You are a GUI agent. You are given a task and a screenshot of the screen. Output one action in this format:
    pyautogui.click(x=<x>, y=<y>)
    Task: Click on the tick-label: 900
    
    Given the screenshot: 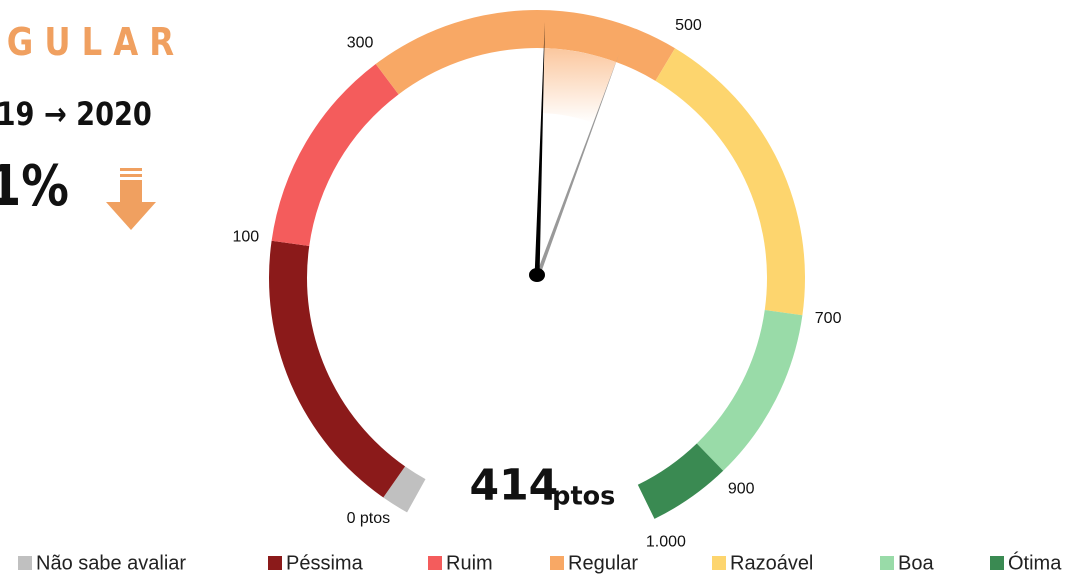 What is the action you would take?
    pyautogui.click(x=741, y=489)
    